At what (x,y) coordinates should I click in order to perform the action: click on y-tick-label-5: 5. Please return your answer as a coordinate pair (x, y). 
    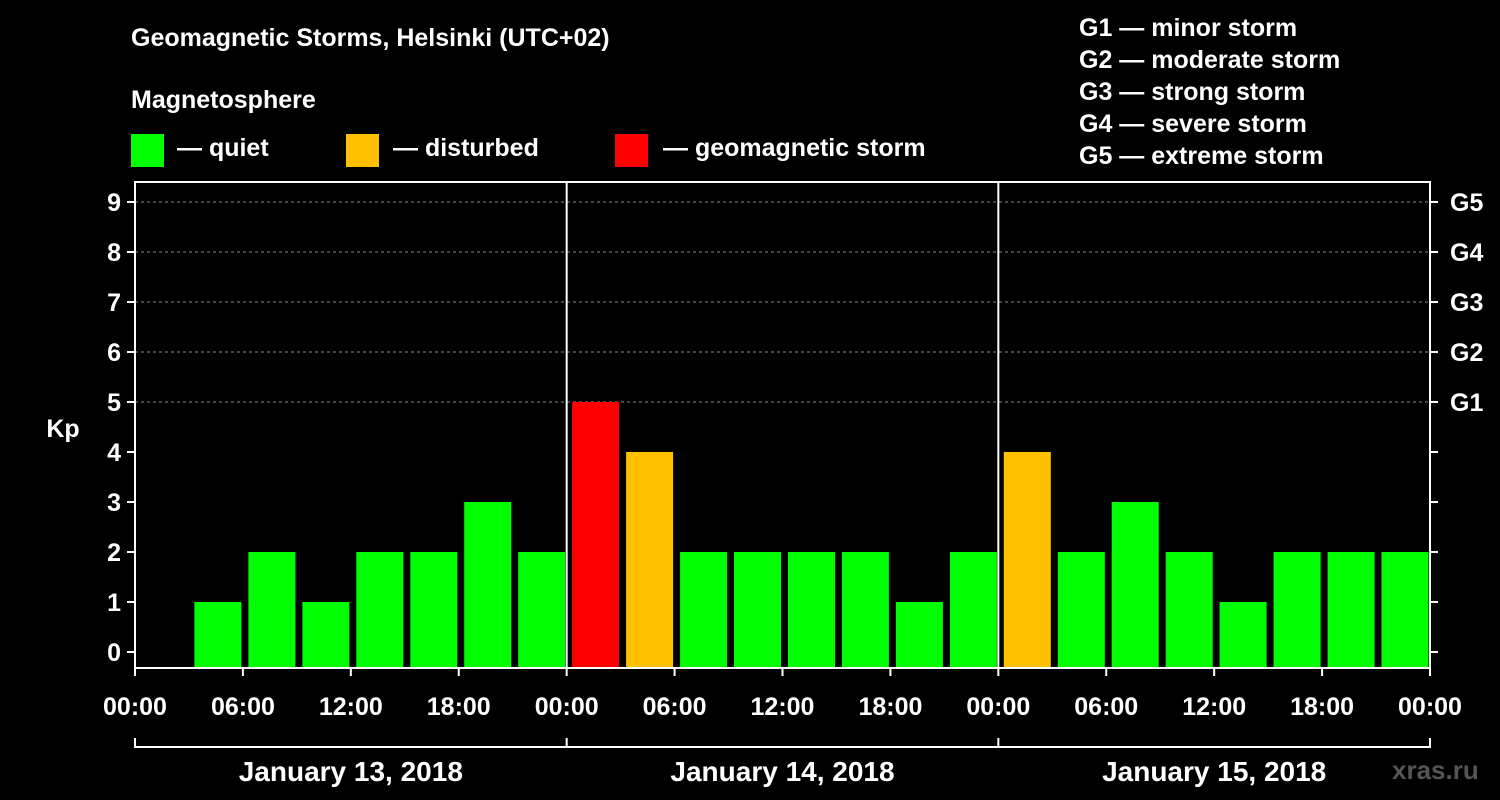
    Looking at the image, I should click on (114, 403).